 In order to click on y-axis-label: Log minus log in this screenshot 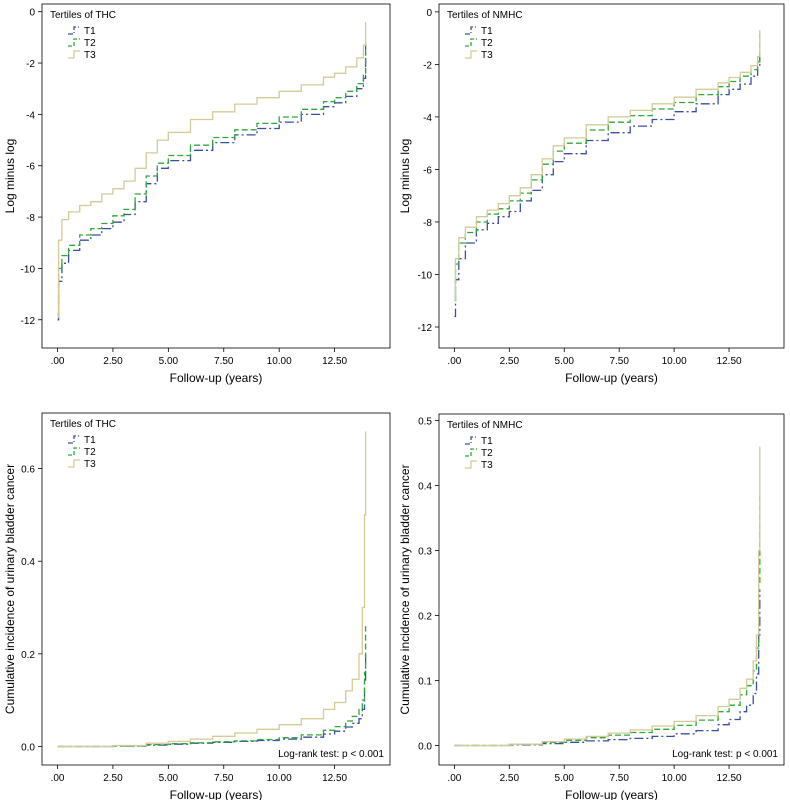, I will do `click(405, 176)`.